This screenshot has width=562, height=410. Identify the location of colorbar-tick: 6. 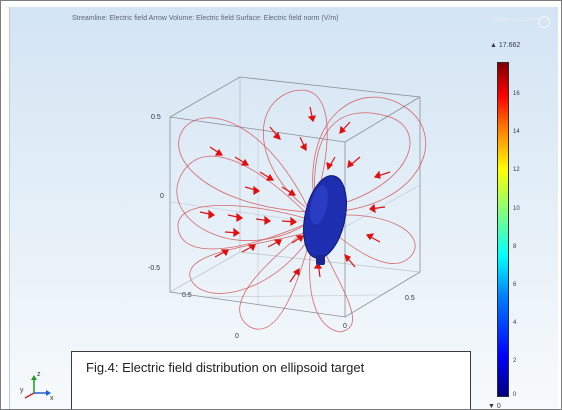
(515, 285).